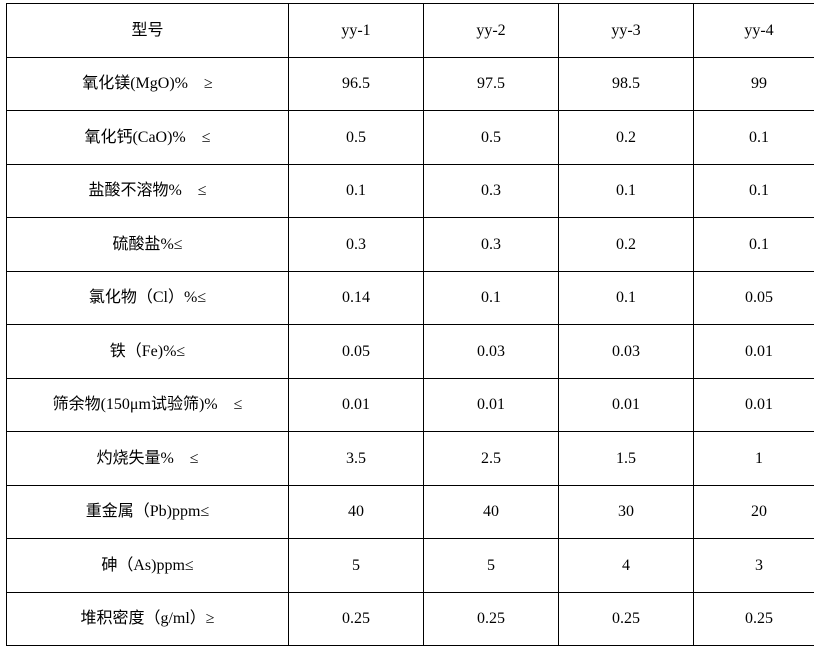  Describe the element at coordinates (753, 511) in the screenshot. I see `cell-value: 20` at that location.